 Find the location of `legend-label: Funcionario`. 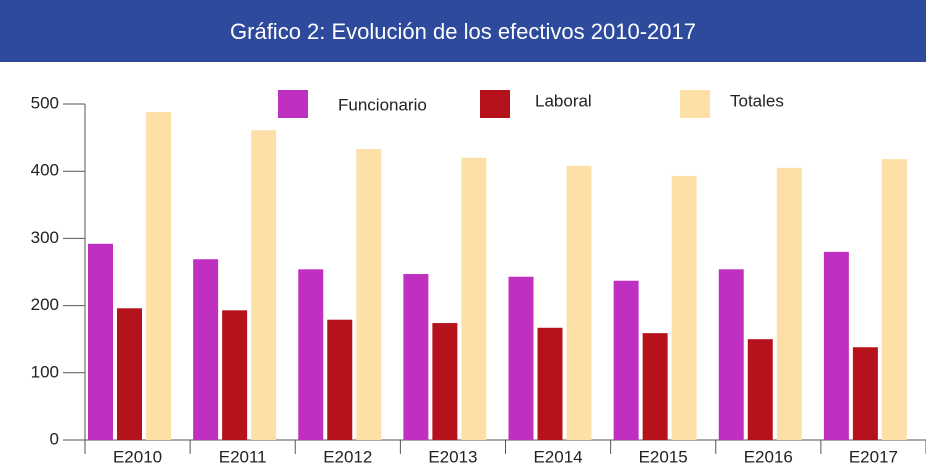

legend-label: Funcionario is located at coordinates (382, 104).